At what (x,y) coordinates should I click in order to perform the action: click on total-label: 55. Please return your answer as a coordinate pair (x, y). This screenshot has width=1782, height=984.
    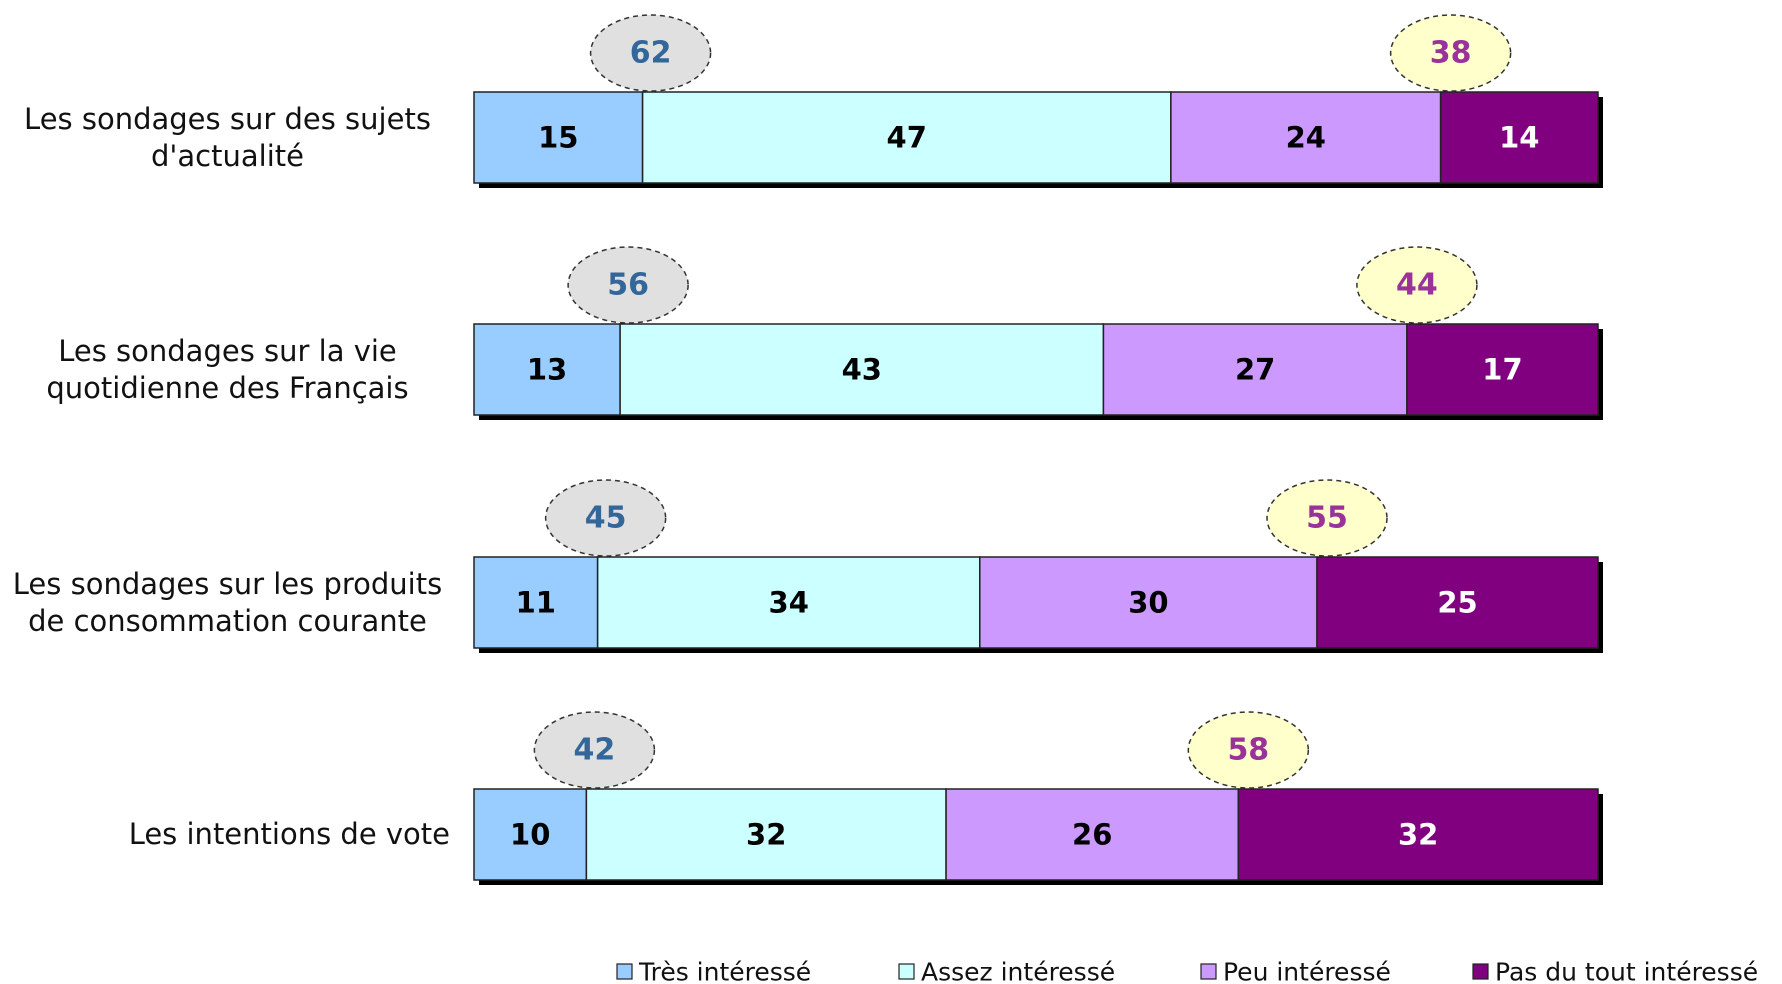
    Looking at the image, I should click on (1327, 518).